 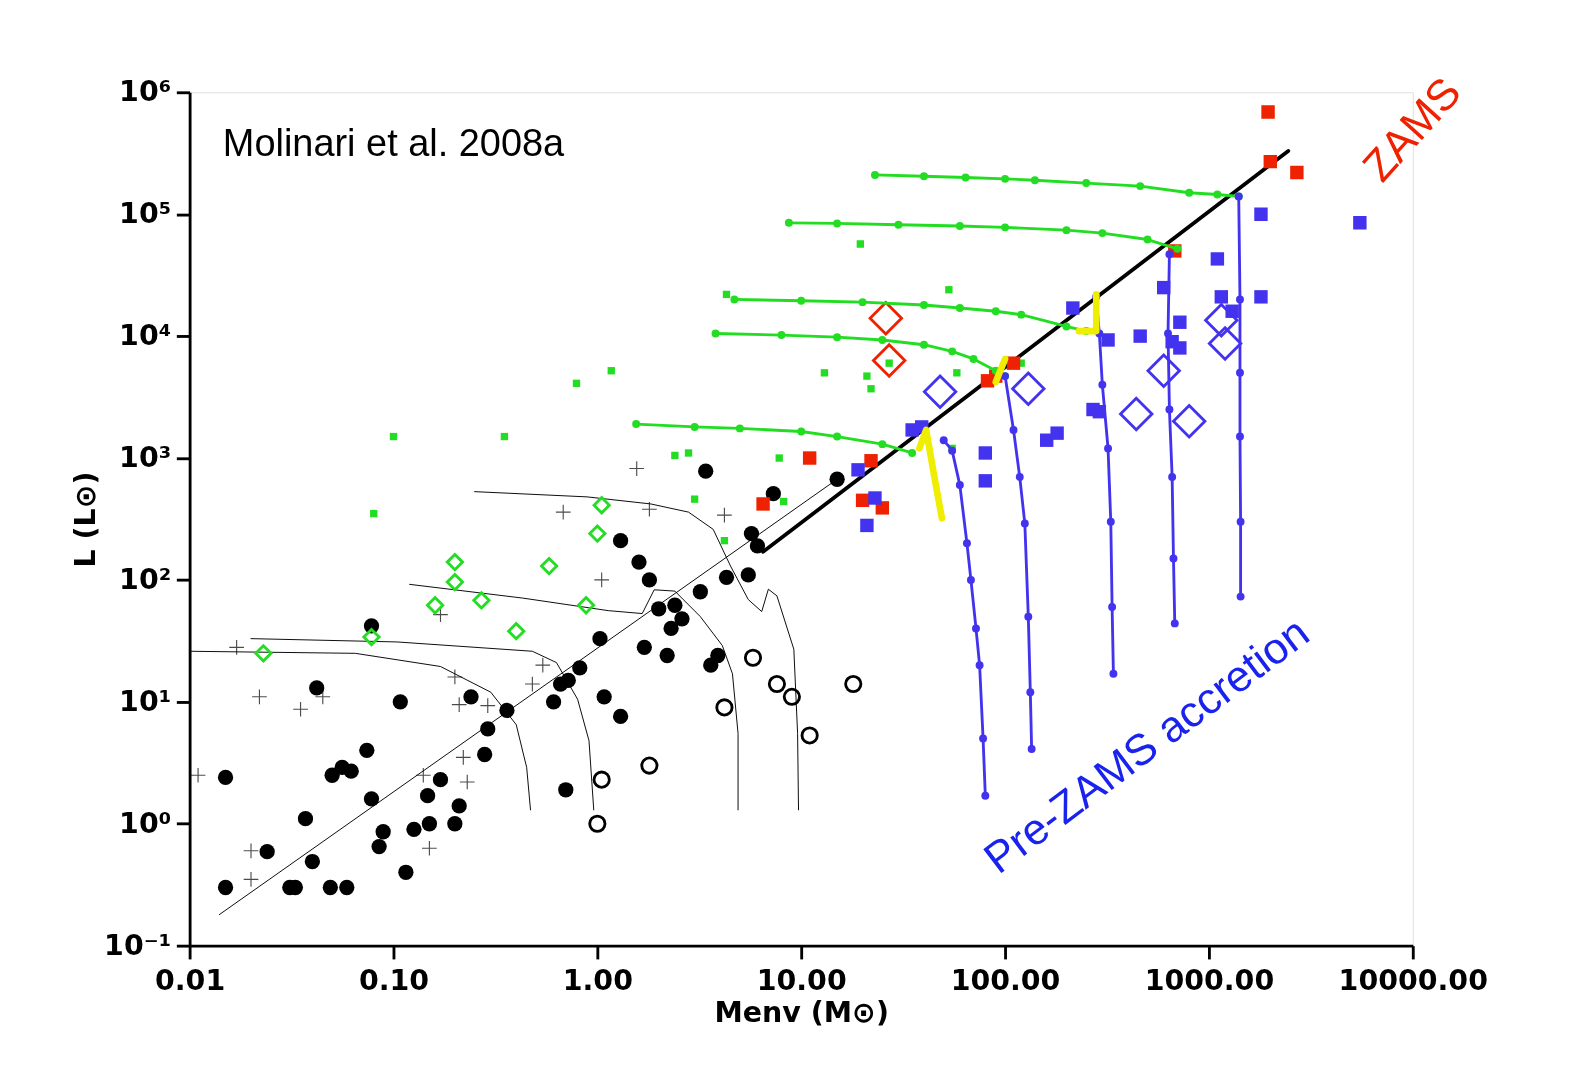 What do you see at coordinates (1413, 980) in the screenshot?
I see `x-tick-label: 10000.00` at bounding box center [1413, 980].